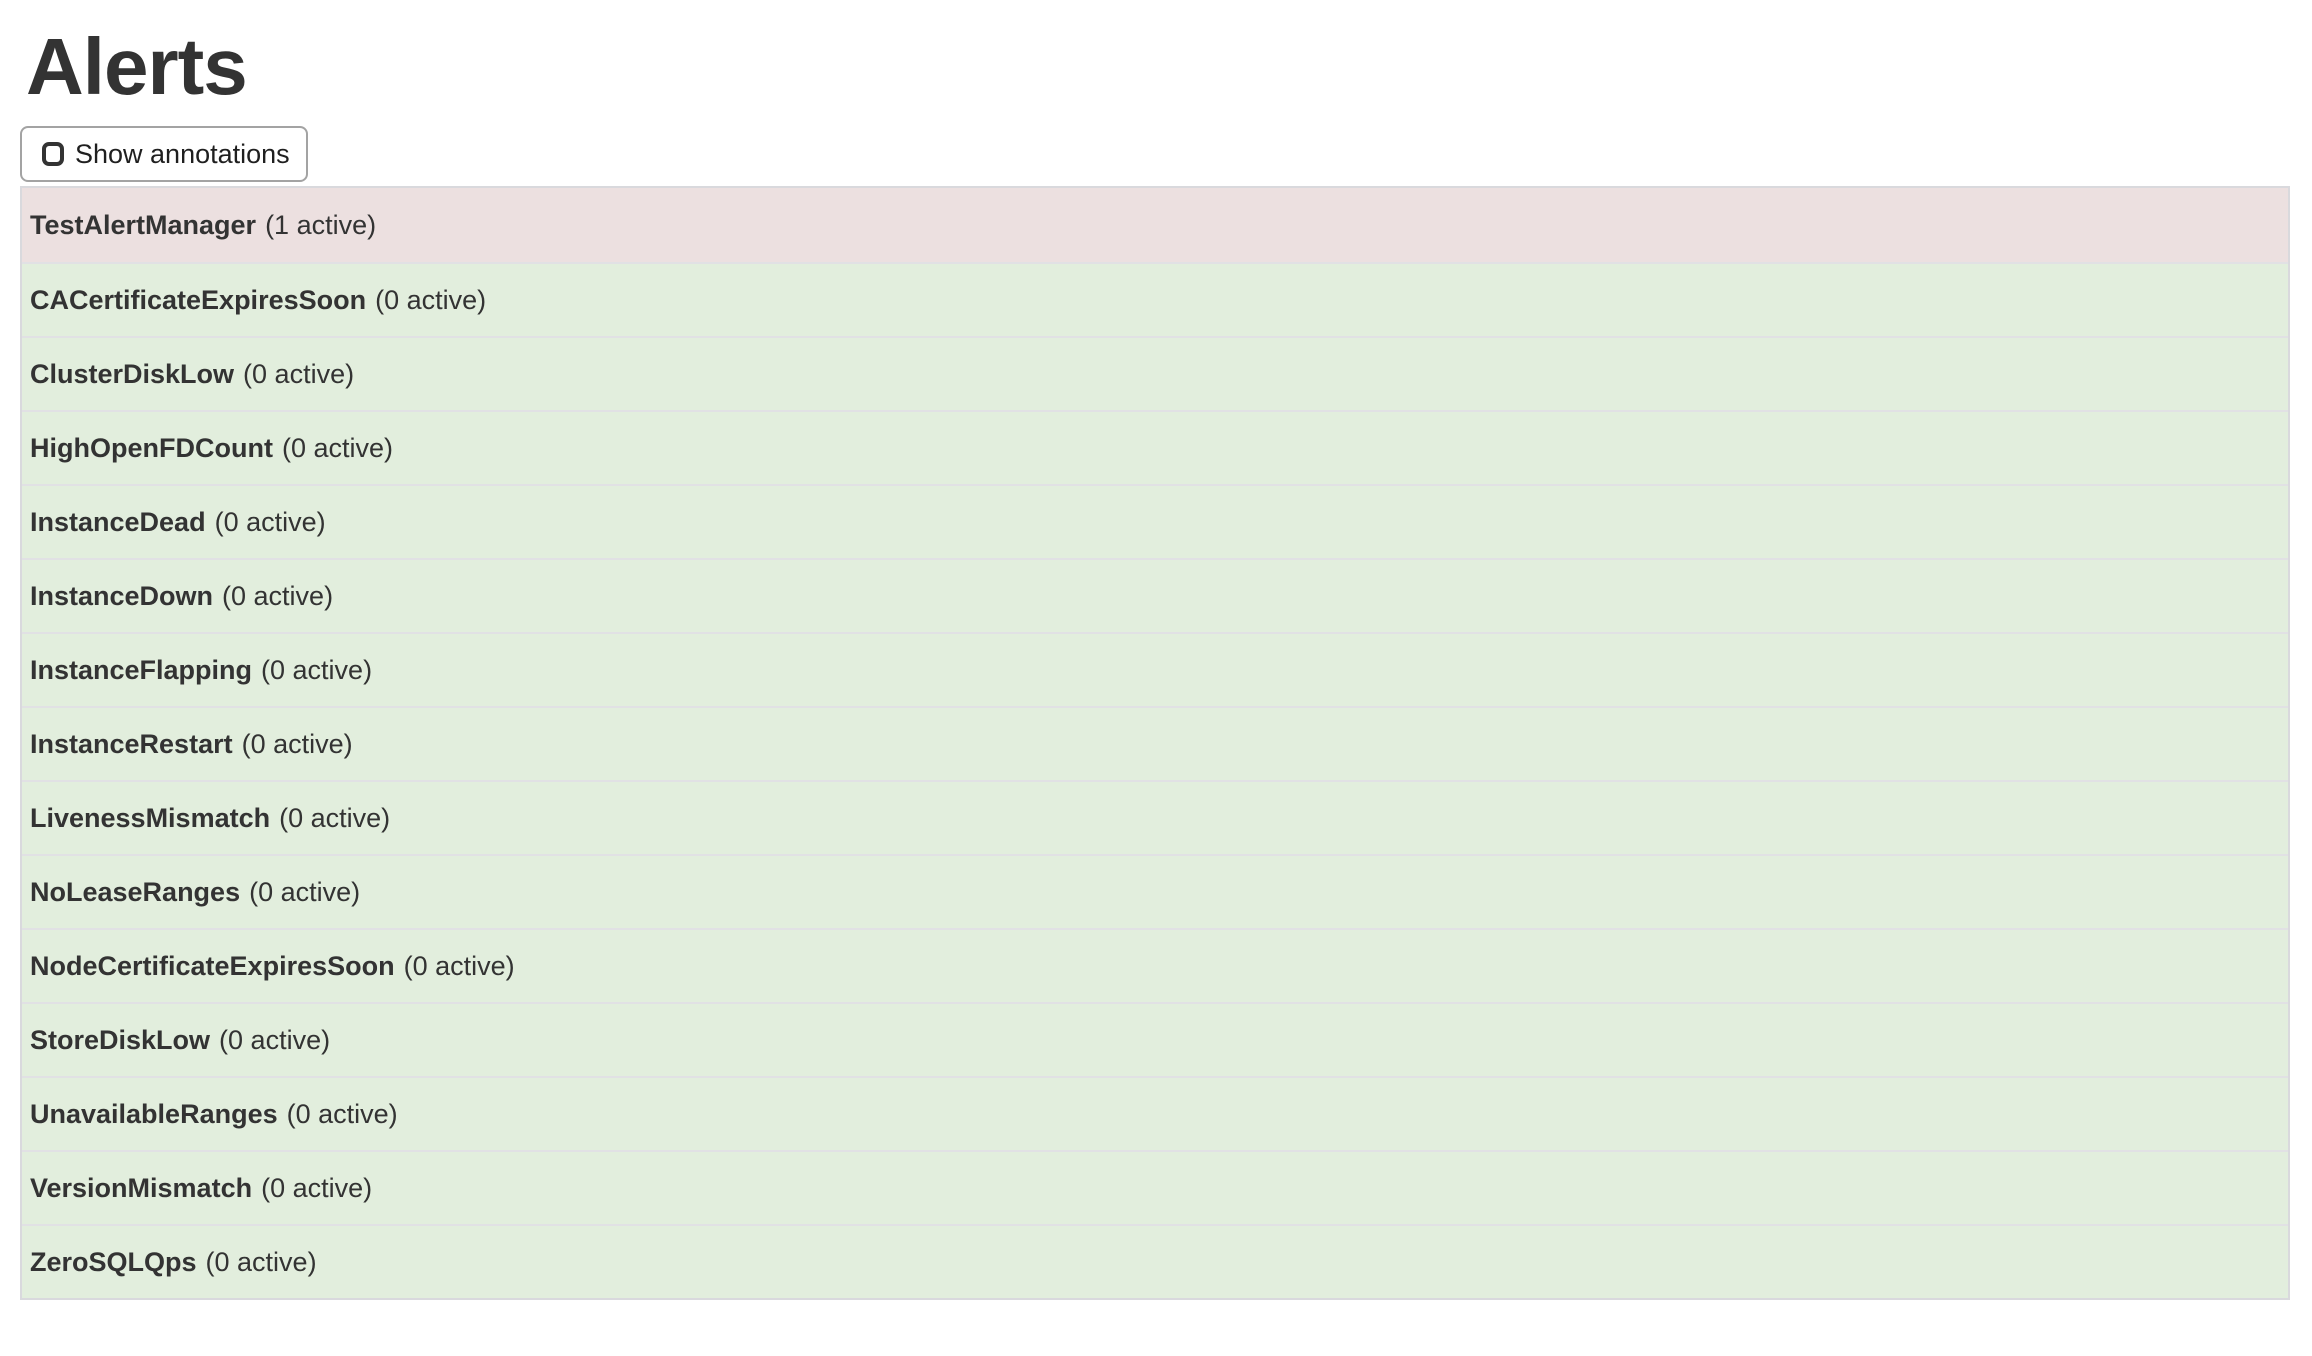  I want to click on checkbox-icon, so click(53, 154).